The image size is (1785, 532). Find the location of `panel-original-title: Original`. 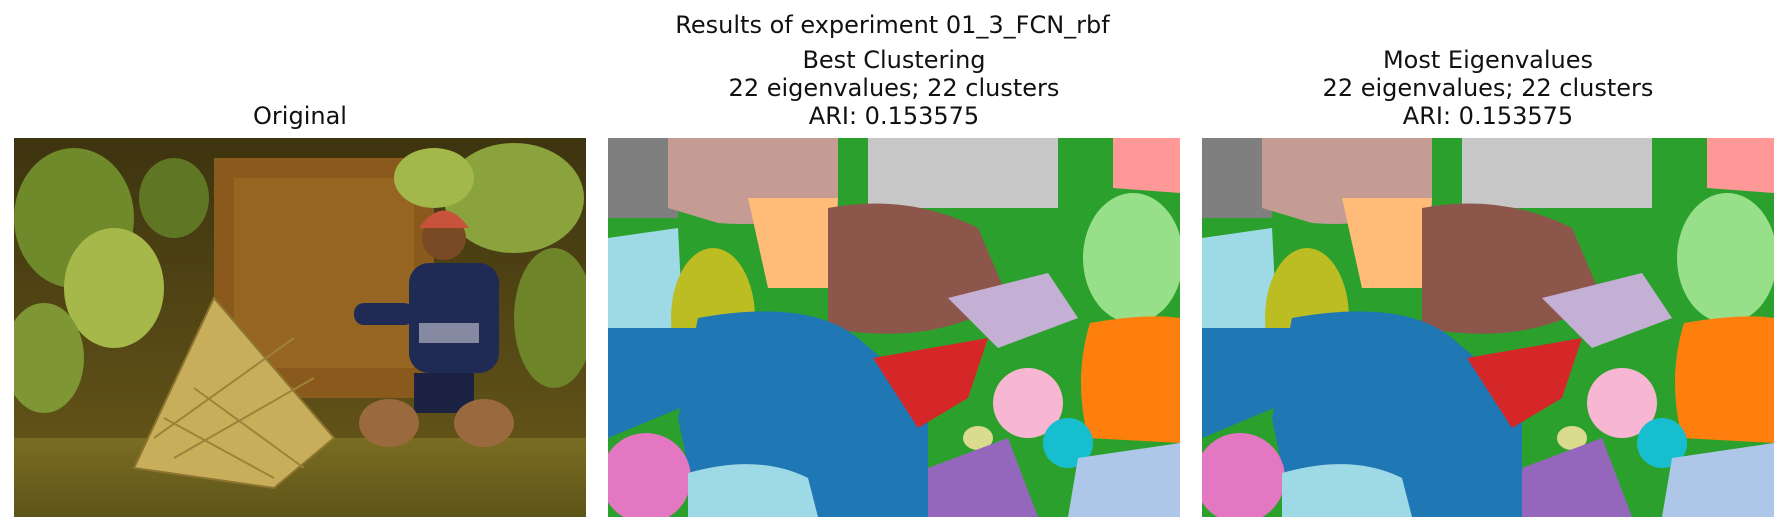

panel-original-title: Original is located at coordinates (300, 116).